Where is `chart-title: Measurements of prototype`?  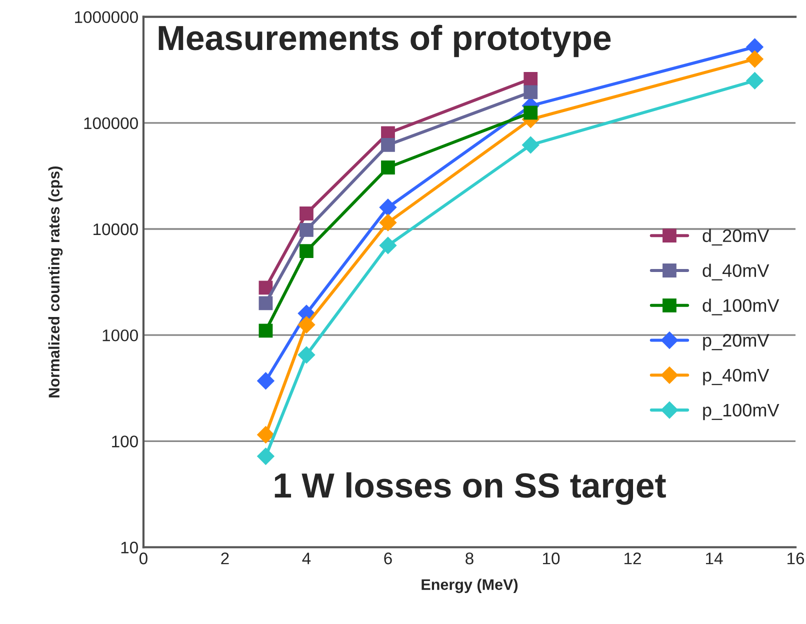
chart-title: Measurements of prototype is located at coordinates (384, 41).